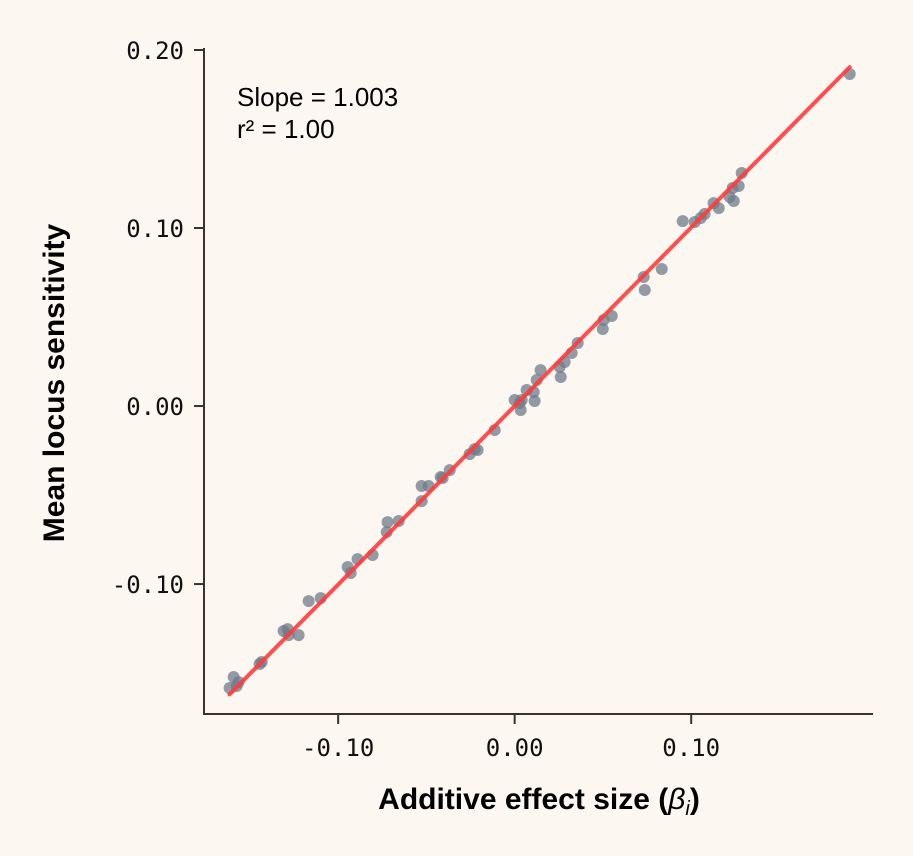 Image resolution: width=913 pixels, height=856 pixels. Describe the element at coordinates (515, 748) in the screenshot. I see `x-tick-label: 0.00` at that location.